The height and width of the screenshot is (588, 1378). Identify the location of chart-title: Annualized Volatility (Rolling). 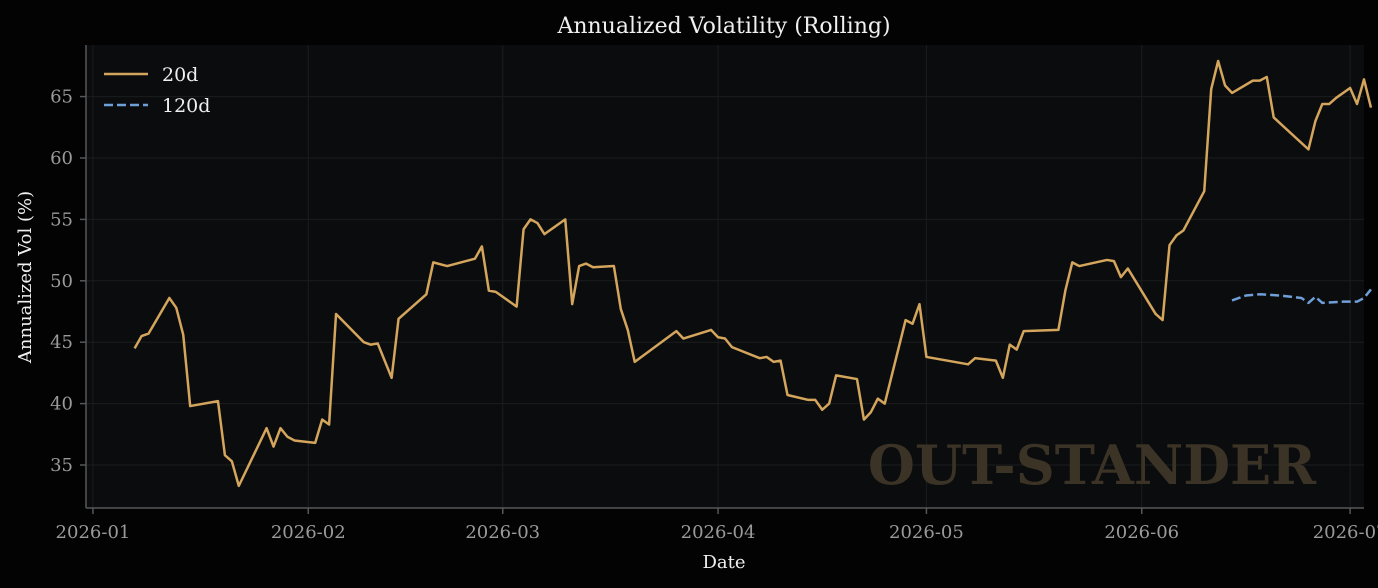
(723, 26).